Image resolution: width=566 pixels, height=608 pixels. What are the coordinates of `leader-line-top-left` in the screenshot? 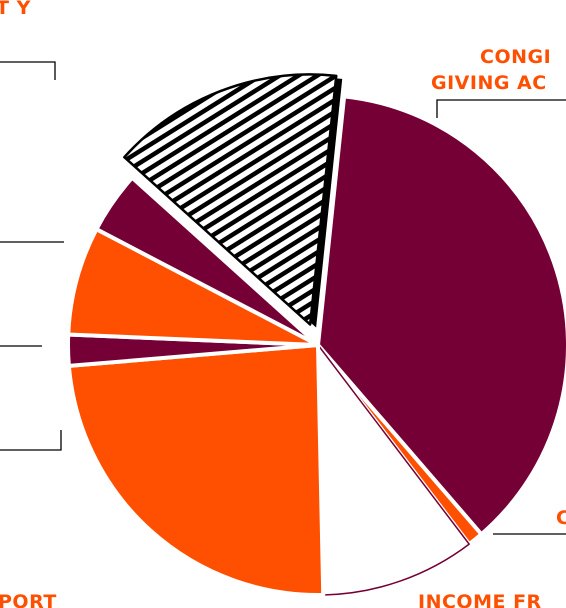 It's located at (27, 71).